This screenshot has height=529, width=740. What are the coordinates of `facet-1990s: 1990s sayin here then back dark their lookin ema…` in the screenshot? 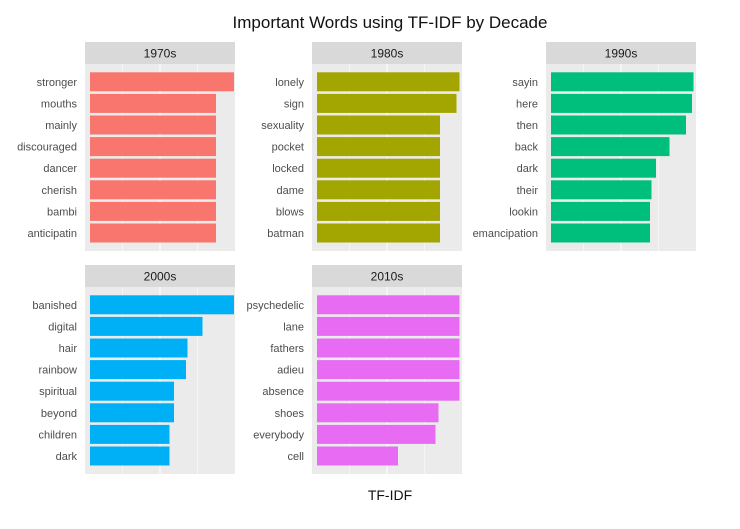 It's located at (584, 146).